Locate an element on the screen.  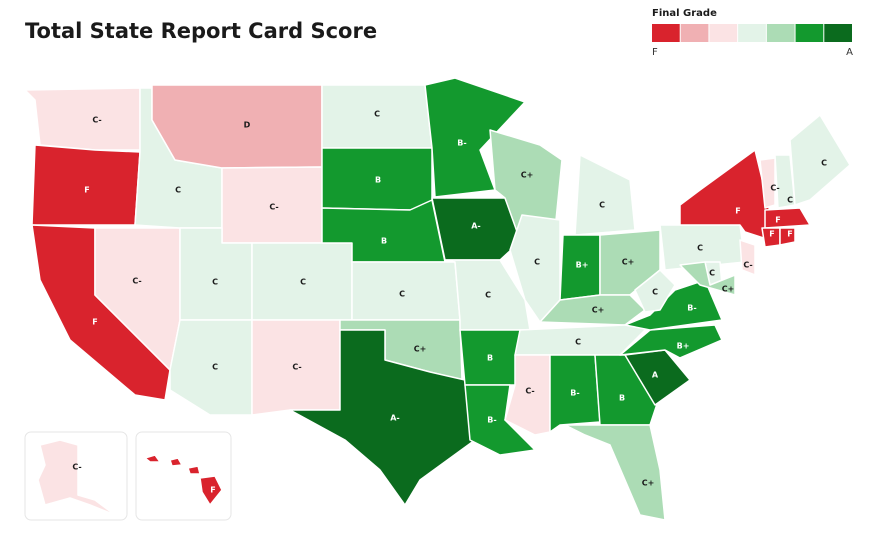
alaska-inset is located at coordinates (76, 476).